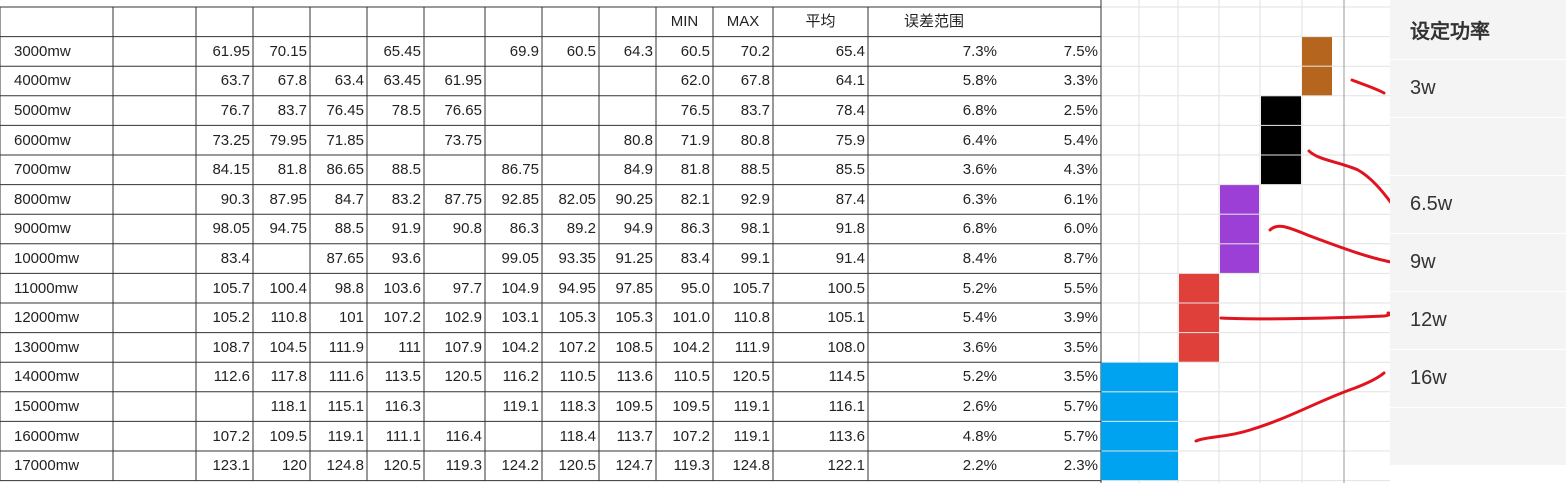 Image resolution: width=1566 pixels, height=483 pixels. I want to click on table-cell: 113.7, so click(634, 436).